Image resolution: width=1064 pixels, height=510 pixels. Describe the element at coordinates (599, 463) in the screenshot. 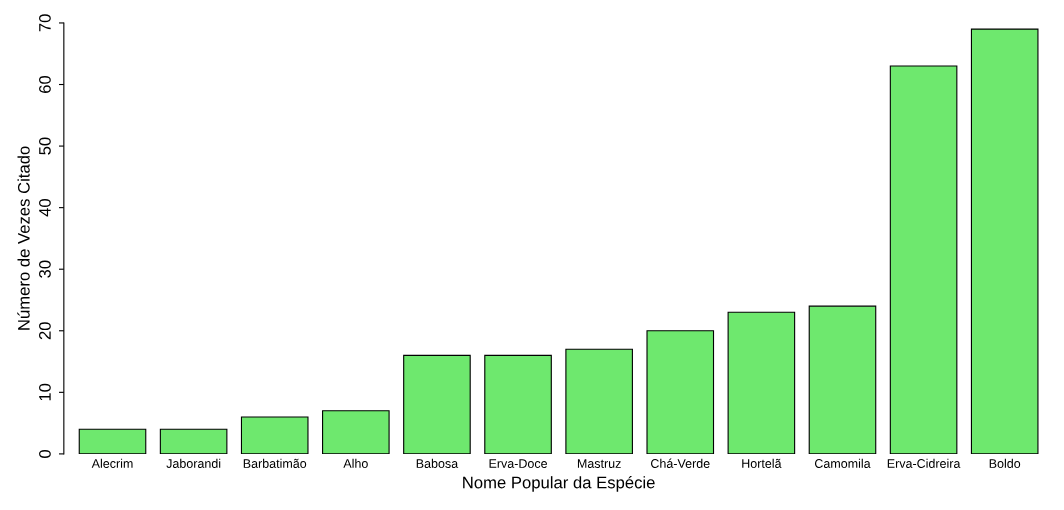

I see `x-tick-label: Mastruz` at that location.